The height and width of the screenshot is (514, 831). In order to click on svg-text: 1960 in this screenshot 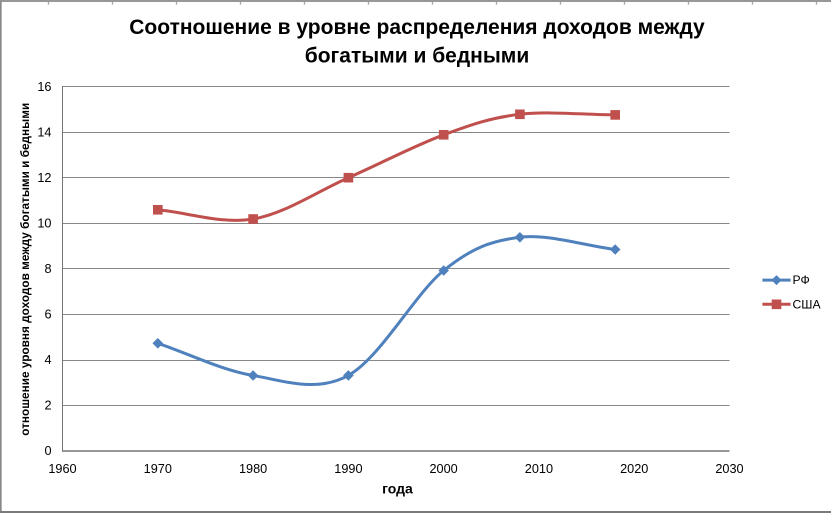, I will do `click(62, 469)`.